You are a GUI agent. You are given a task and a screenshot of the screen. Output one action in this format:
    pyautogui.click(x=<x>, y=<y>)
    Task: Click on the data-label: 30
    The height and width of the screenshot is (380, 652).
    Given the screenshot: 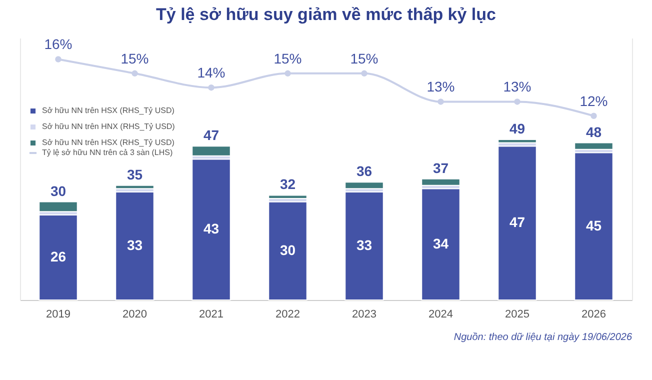 What is the action you would take?
    pyautogui.click(x=288, y=250)
    